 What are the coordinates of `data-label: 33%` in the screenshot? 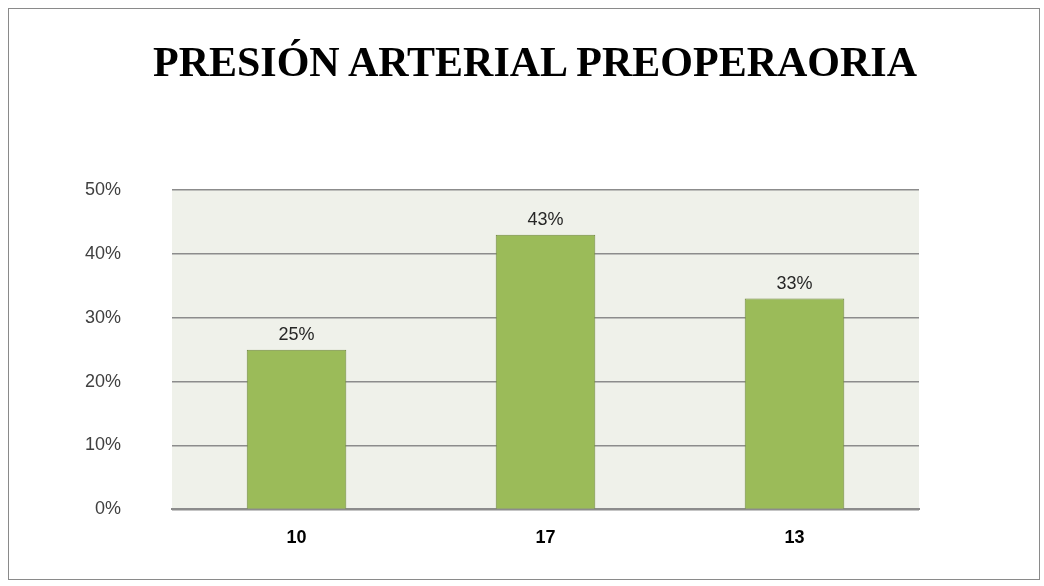 It's located at (794, 282).